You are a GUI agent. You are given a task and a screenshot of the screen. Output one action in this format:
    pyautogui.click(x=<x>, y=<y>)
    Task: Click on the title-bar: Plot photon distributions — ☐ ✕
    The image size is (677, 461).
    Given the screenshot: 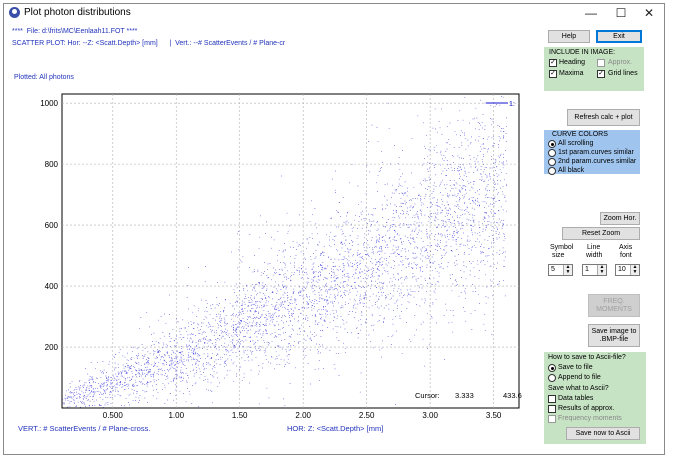 What is the action you would take?
    pyautogui.click(x=334, y=13)
    